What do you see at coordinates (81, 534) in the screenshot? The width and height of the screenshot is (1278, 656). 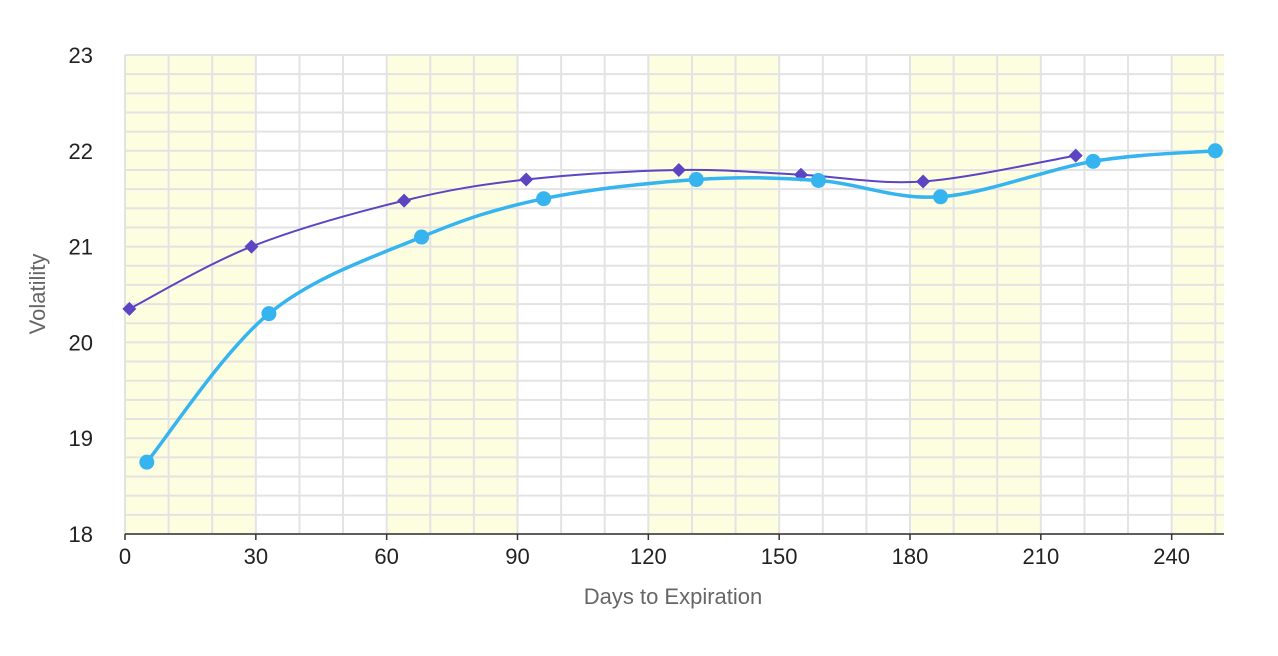 I see `y-tick-label-18: 18` at bounding box center [81, 534].